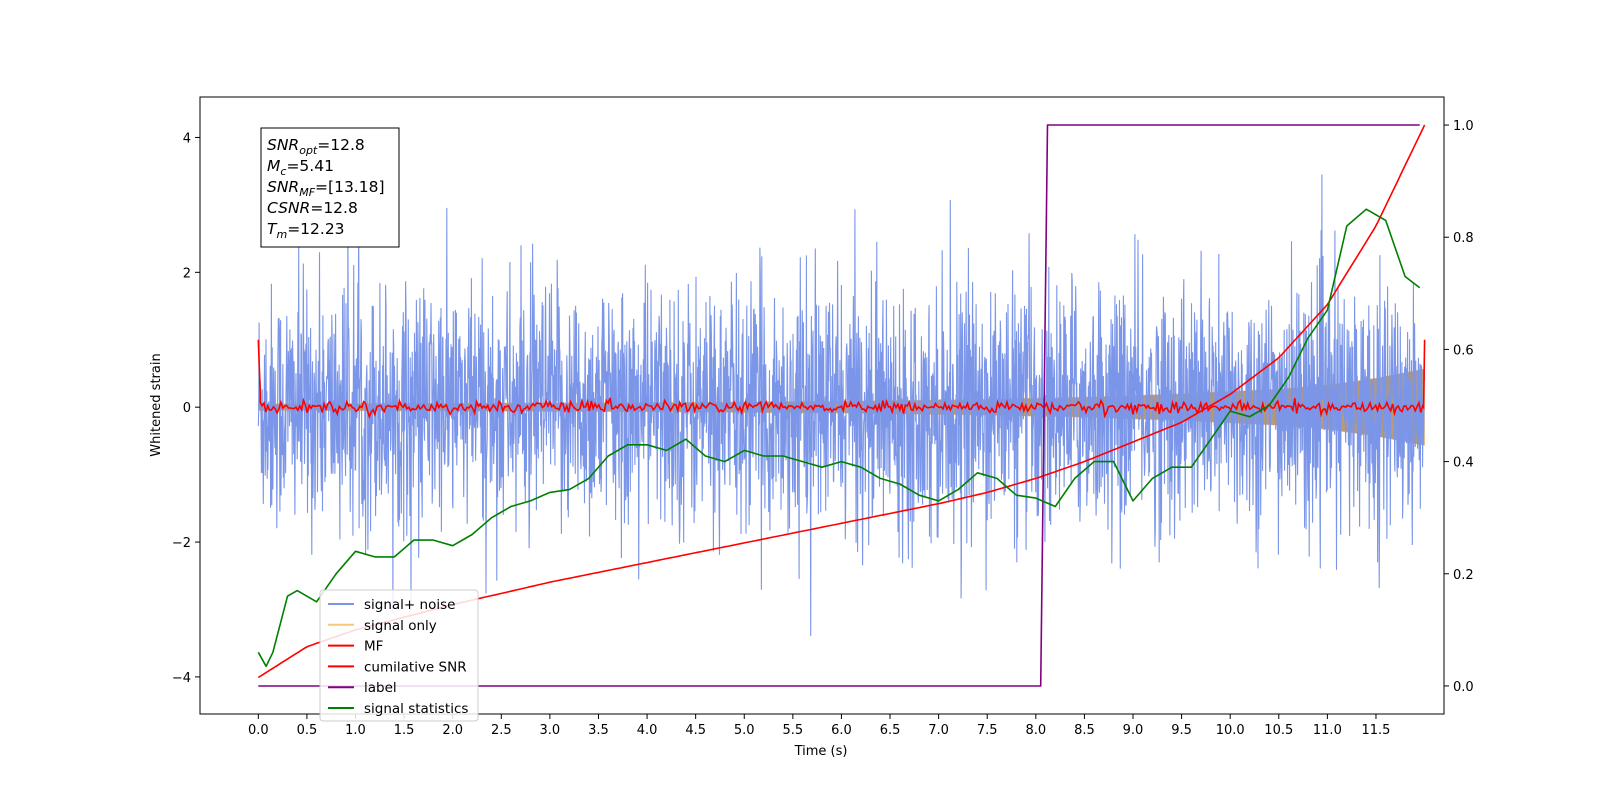  What do you see at coordinates (841, 379) in the screenshot?
I see `mf-line` at bounding box center [841, 379].